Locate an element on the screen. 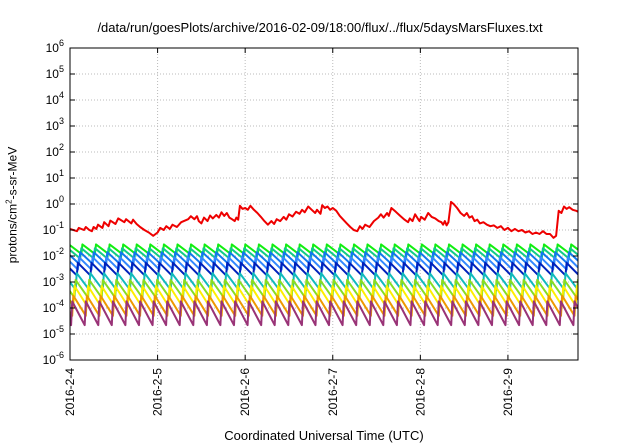  y-tick-label: 10⁻⁶ is located at coordinates (53, 358).